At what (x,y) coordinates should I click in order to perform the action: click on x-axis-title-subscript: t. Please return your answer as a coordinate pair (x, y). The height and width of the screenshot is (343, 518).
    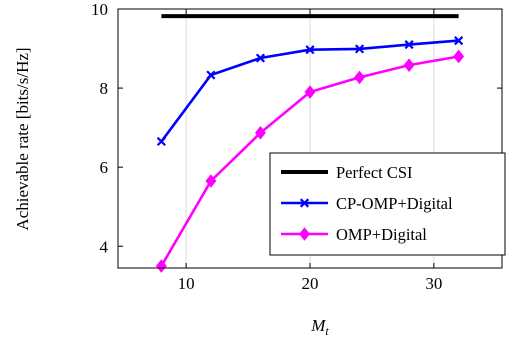
    Looking at the image, I should click on (327, 331).